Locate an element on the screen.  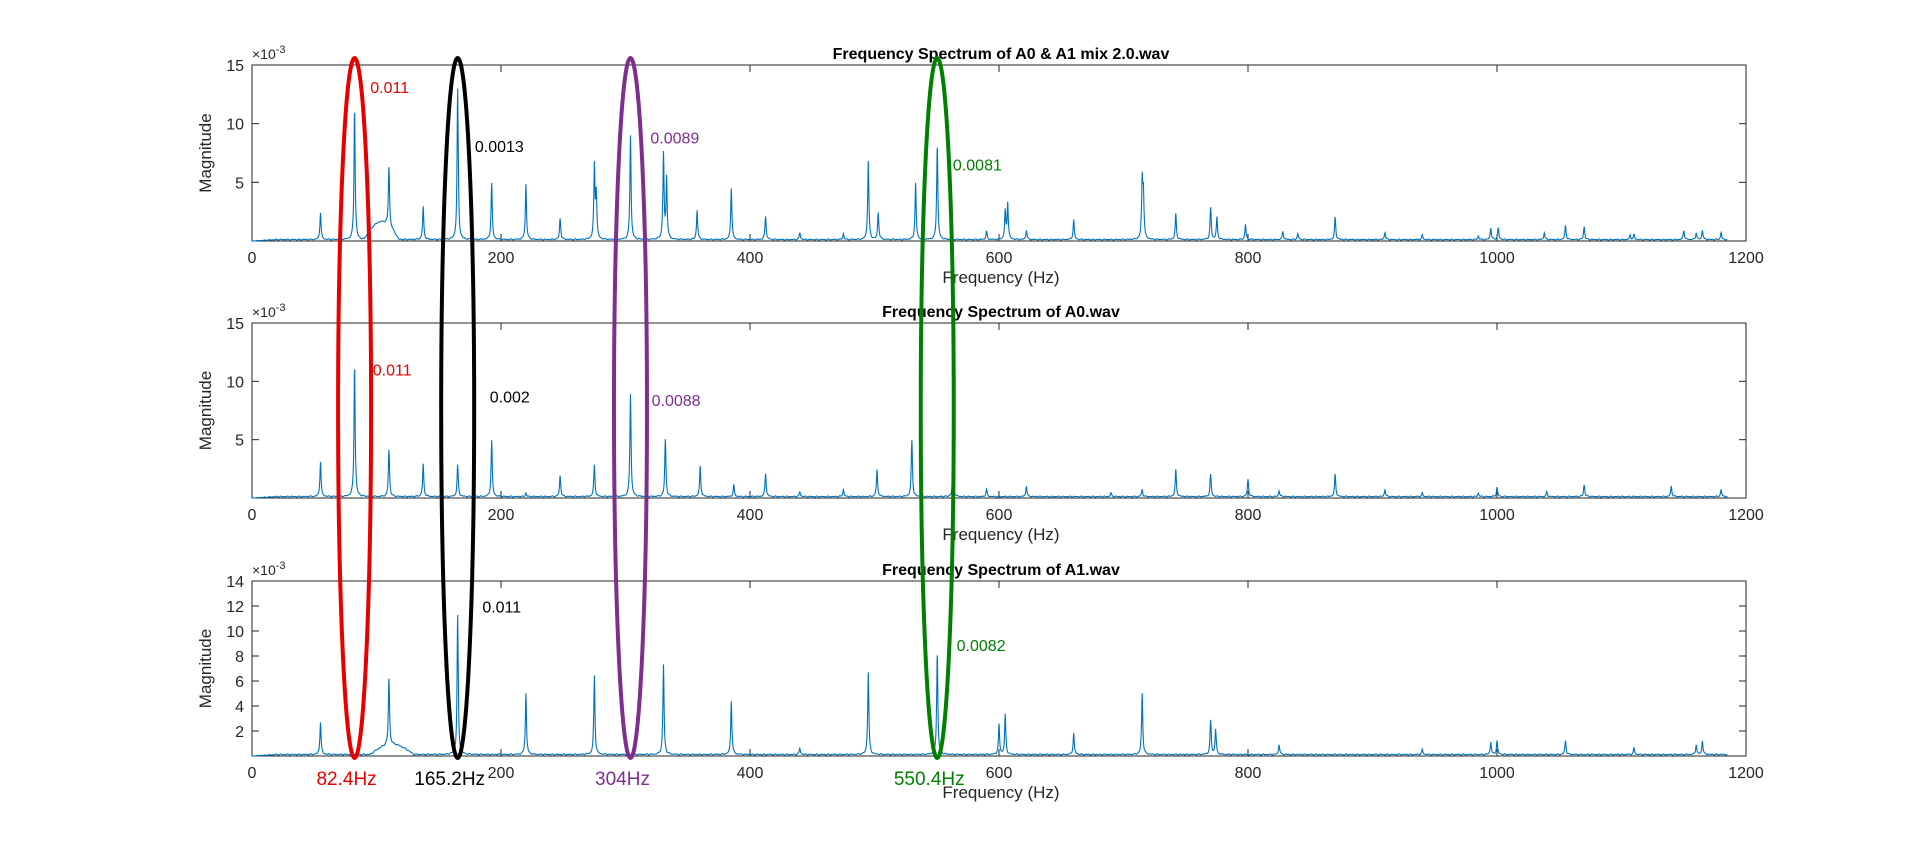
peak-annotation: 0.0013 is located at coordinates (499, 147).